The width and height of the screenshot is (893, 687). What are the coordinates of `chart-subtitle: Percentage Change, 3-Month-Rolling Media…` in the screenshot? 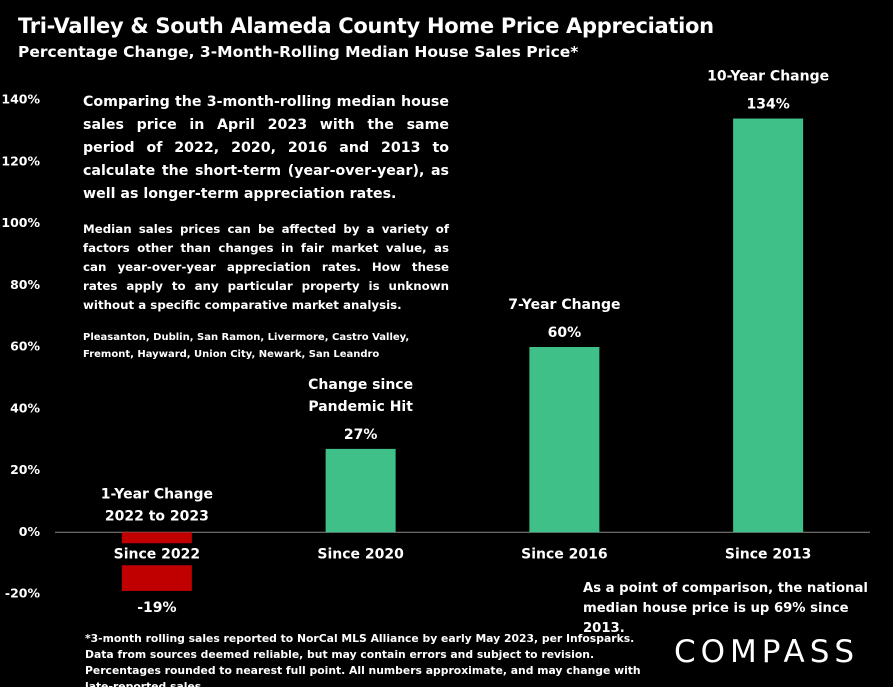 It's located at (298, 52).